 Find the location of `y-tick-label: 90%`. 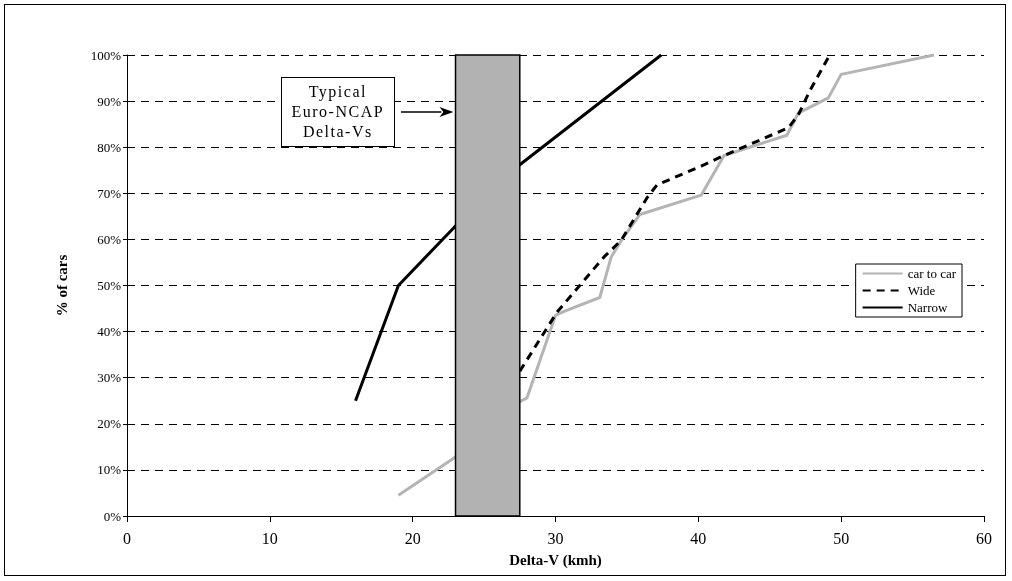

y-tick-label: 90% is located at coordinates (109, 101).